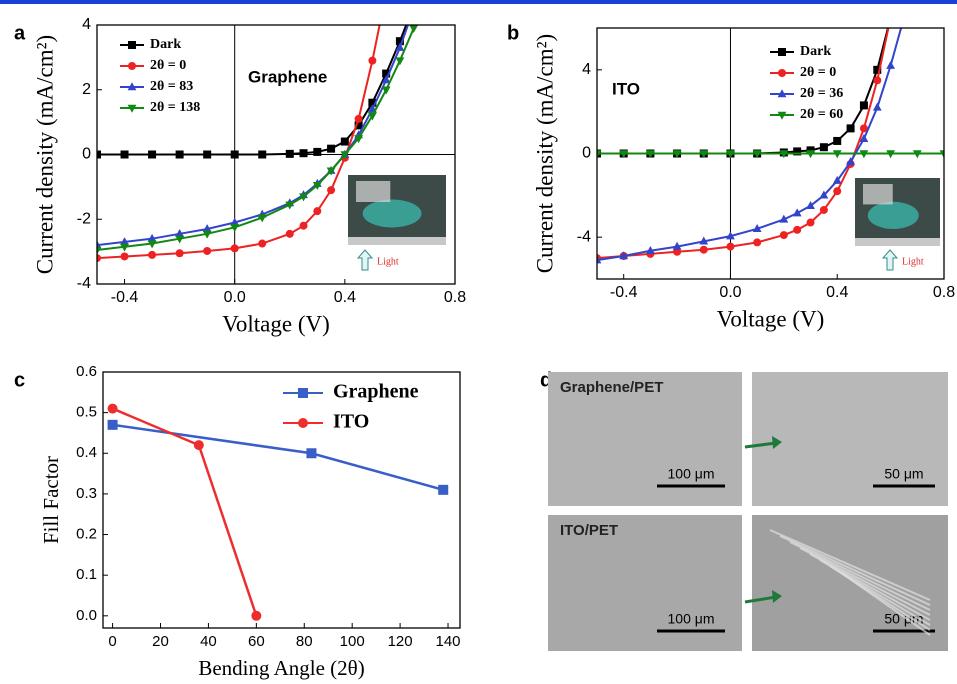 Image resolution: width=957 pixels, height=684 pixels. I want to click on panel-letter: c, so click(19, 380).